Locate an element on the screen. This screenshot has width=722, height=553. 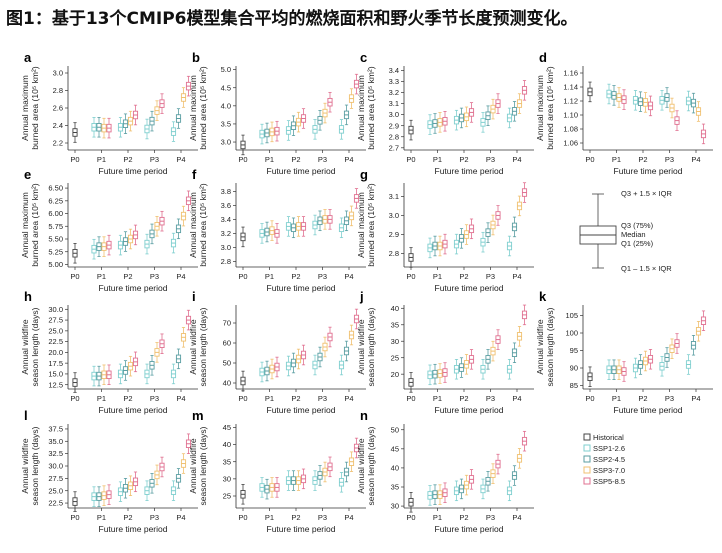
y-axis-label: season length (days) is located at coordinates (35, 346).